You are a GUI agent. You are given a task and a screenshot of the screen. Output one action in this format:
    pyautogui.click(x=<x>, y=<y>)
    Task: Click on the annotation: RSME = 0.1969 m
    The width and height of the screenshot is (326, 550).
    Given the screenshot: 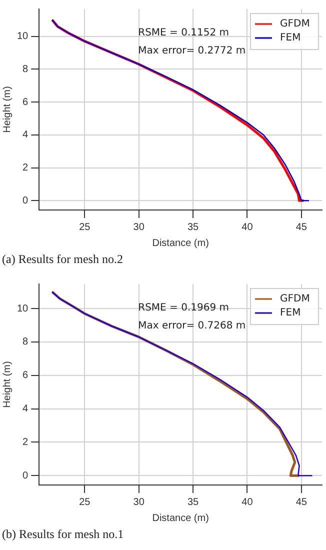 What is the action you would take?
    pyautogui.click(x=184, y=308)
    